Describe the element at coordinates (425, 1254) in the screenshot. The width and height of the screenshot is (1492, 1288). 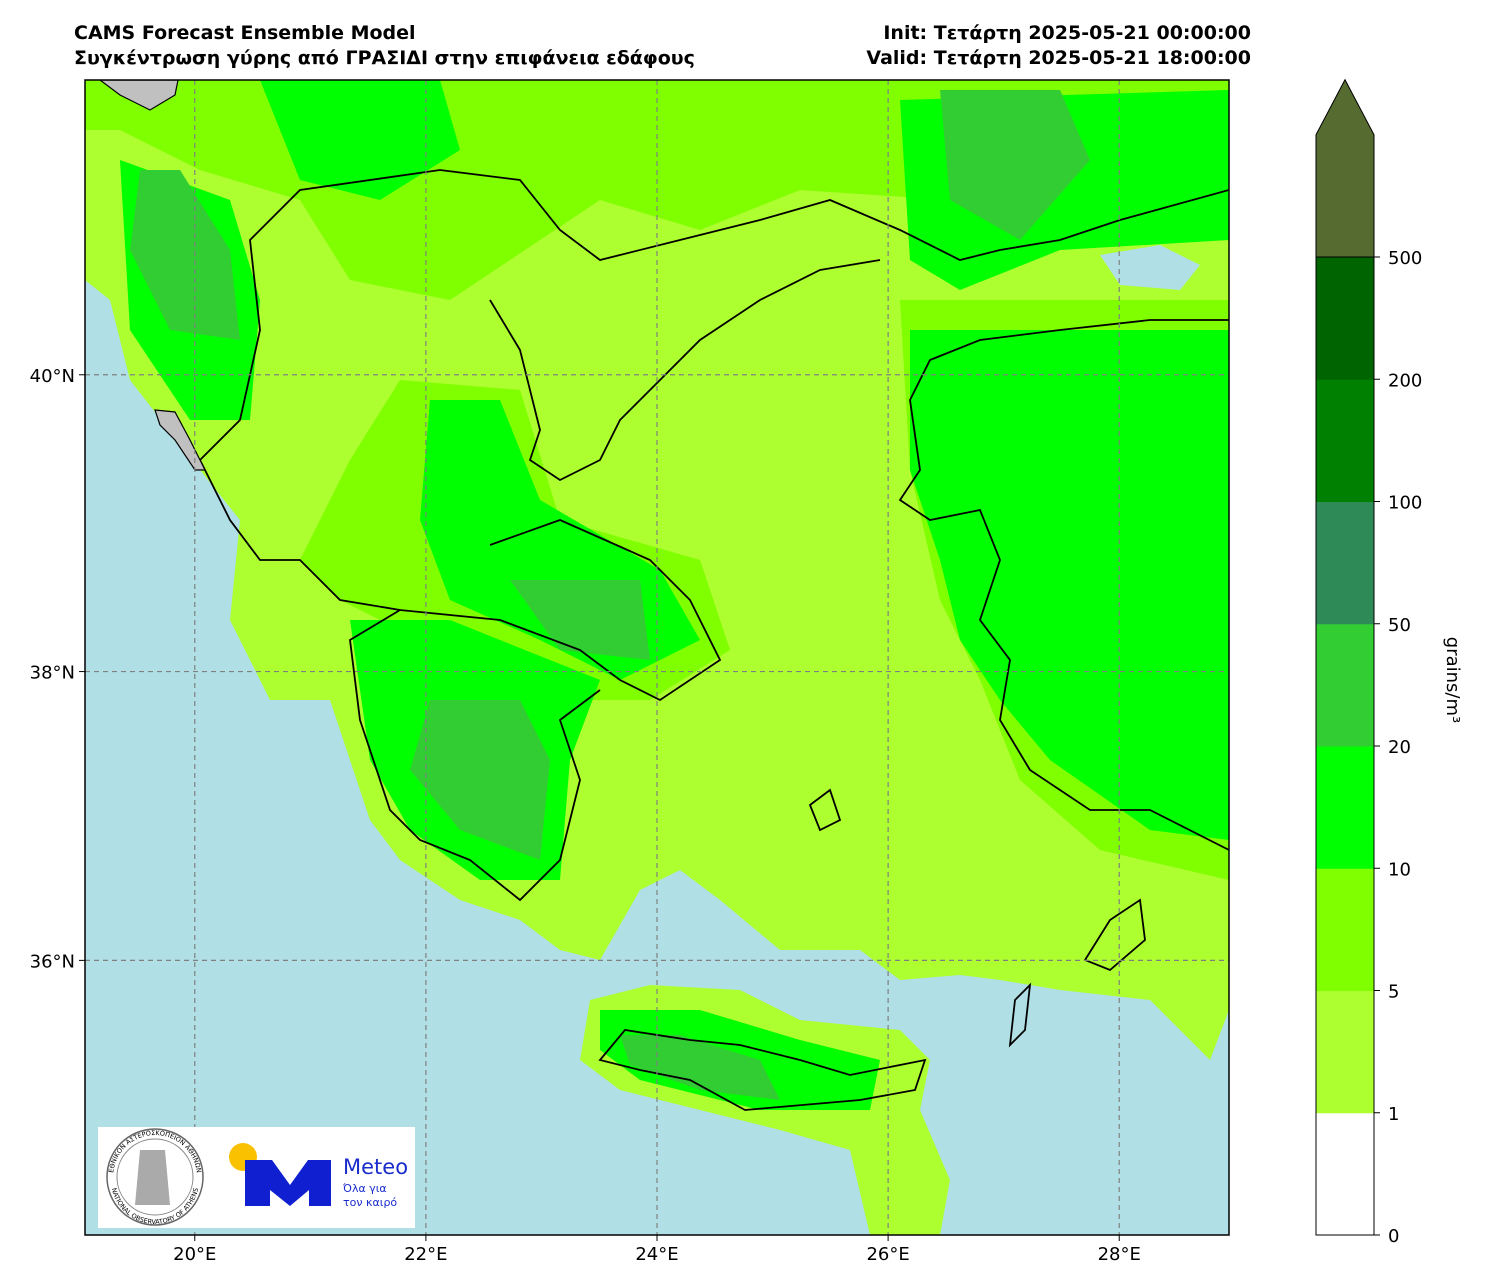
I see `x-tick-label: 22°E` at that location.